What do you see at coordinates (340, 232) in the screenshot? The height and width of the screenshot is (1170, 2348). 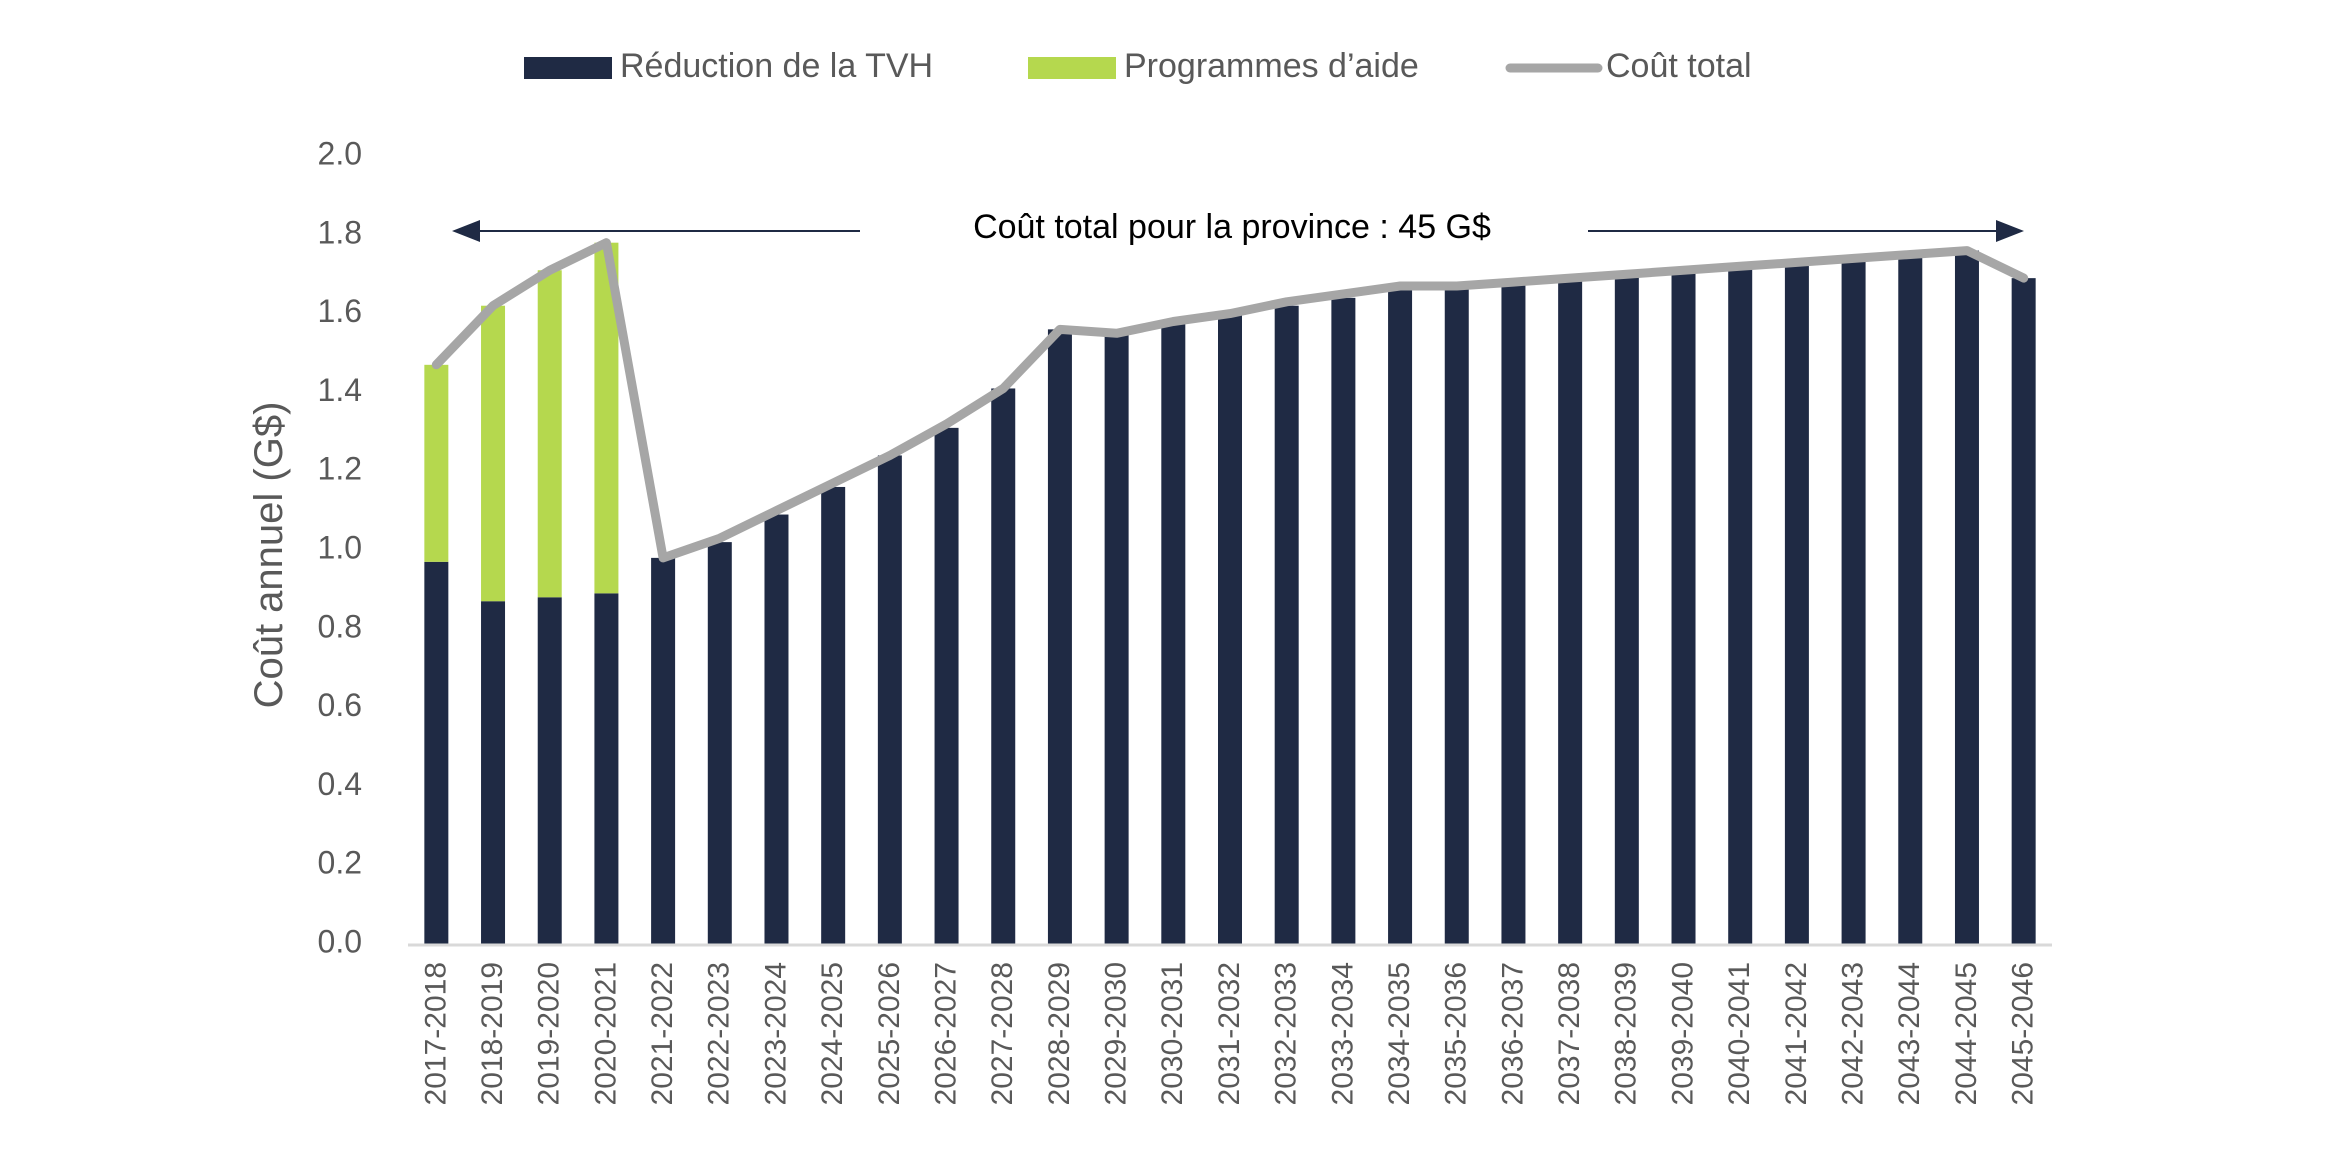 I see `y-tick-label: 1.8` at bounding box center [340, 232].